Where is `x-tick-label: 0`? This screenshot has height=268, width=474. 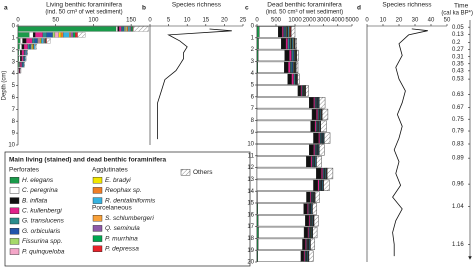
x-tick-label: 0 is located at coordinates (257, 21).